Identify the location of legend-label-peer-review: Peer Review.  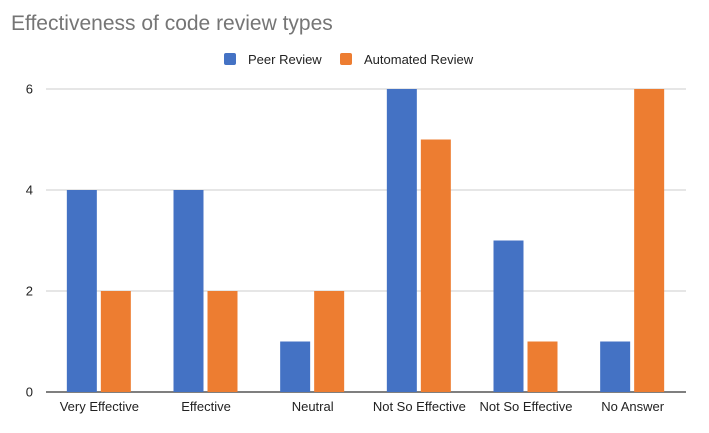
(285, 59).